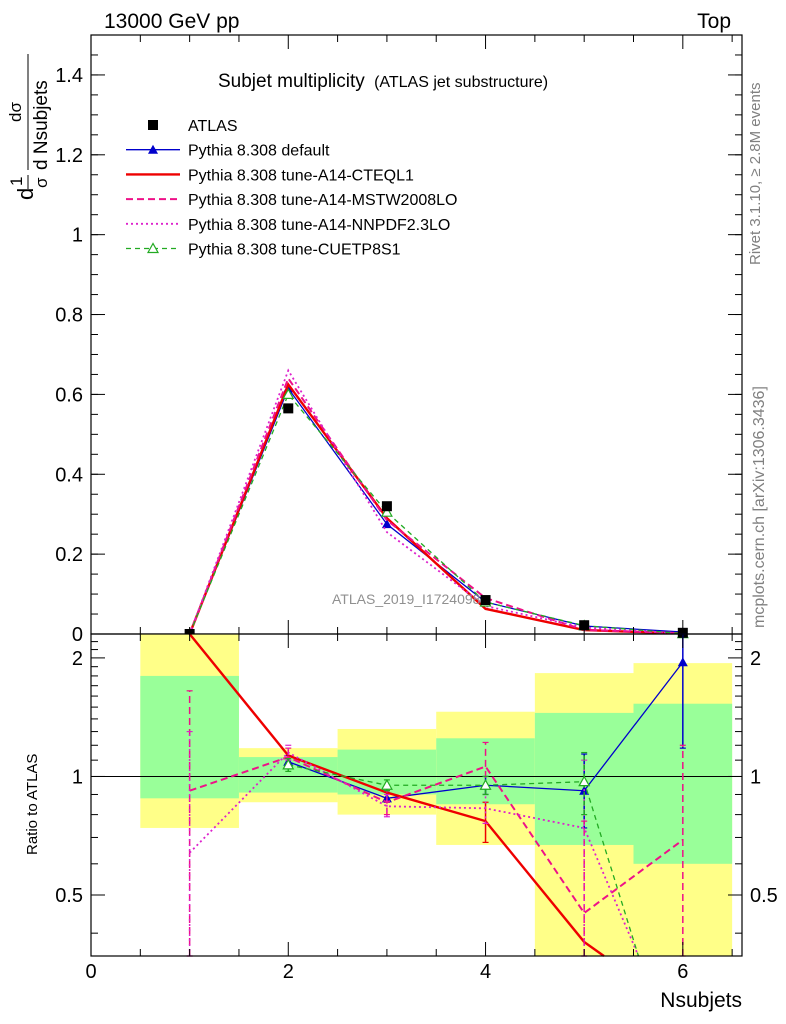  I want to click on legend-label: ATLAS, so click(213, 126).